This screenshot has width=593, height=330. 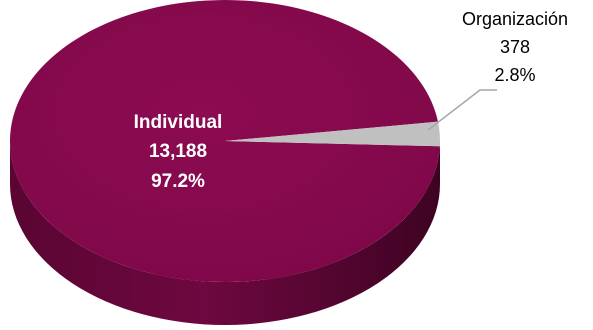 What do you see at coordinates (333, 134) in the screenshot?
I see `pie-slice-organizacion` at bounding box center [333, 134].